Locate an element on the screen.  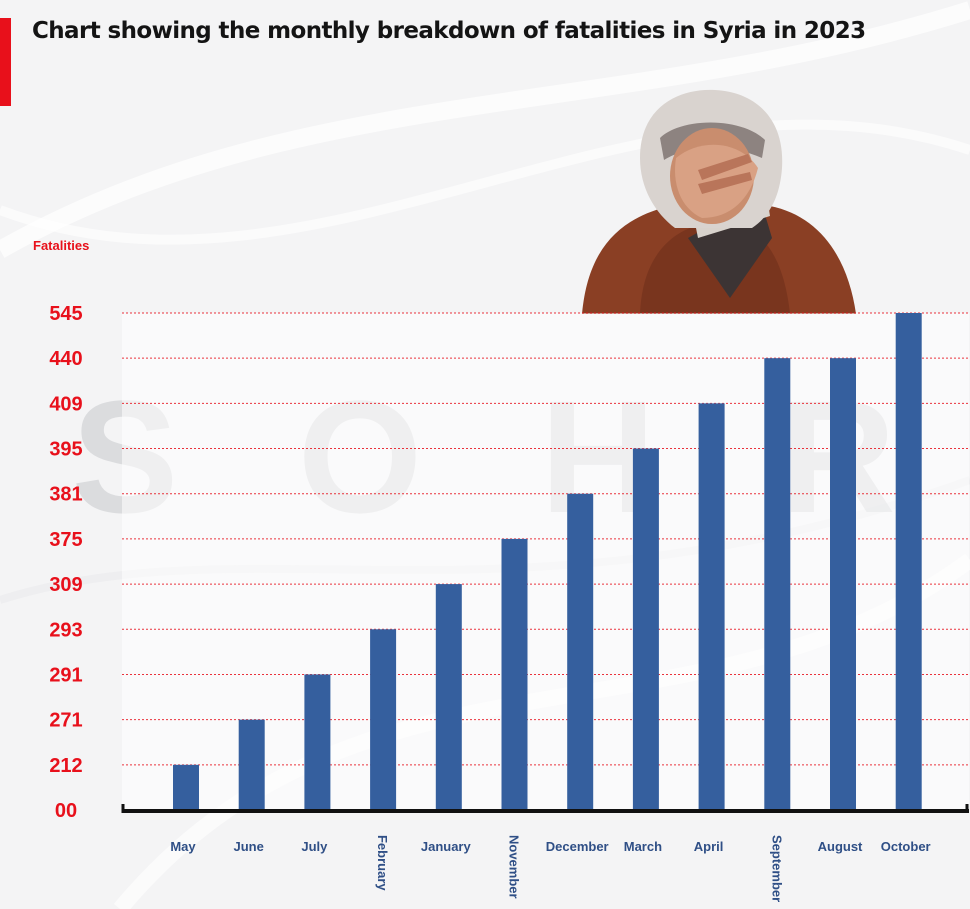
x-category-label: October is located at coordinates (906, 846).